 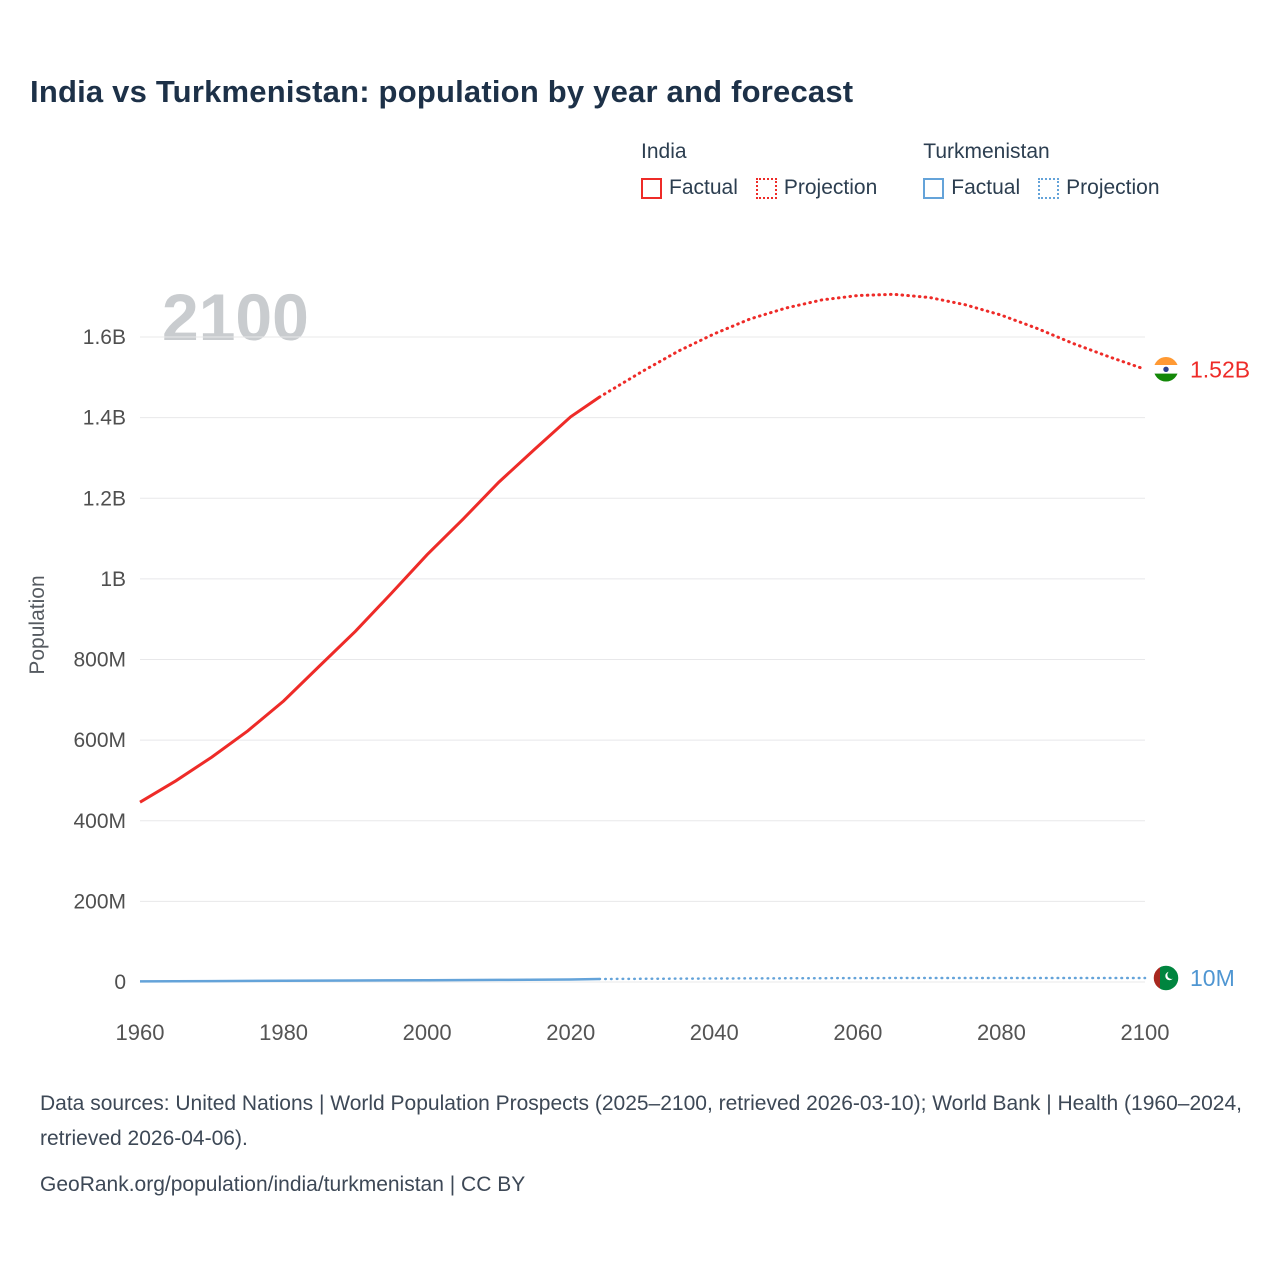 I want to click on svg-text: 1.4B, so click(x=104, y=418).